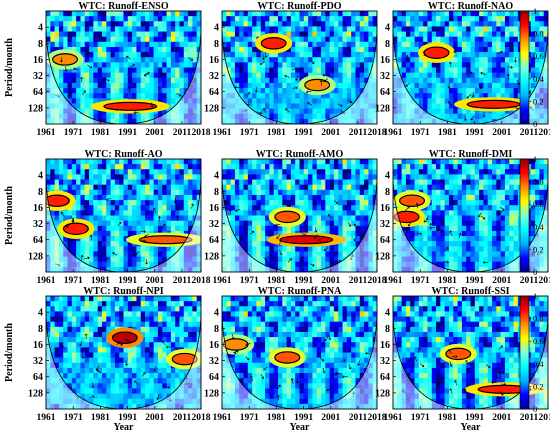 The image size is (550, 431). I want to click on y-tick-label: 128, so click(211, 256).